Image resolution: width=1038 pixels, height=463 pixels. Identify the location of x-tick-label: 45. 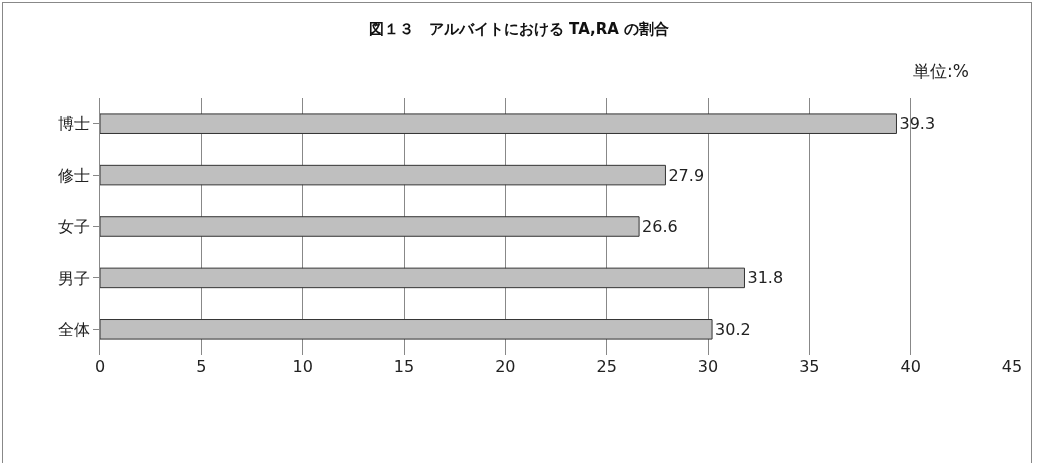
(1012, 366).